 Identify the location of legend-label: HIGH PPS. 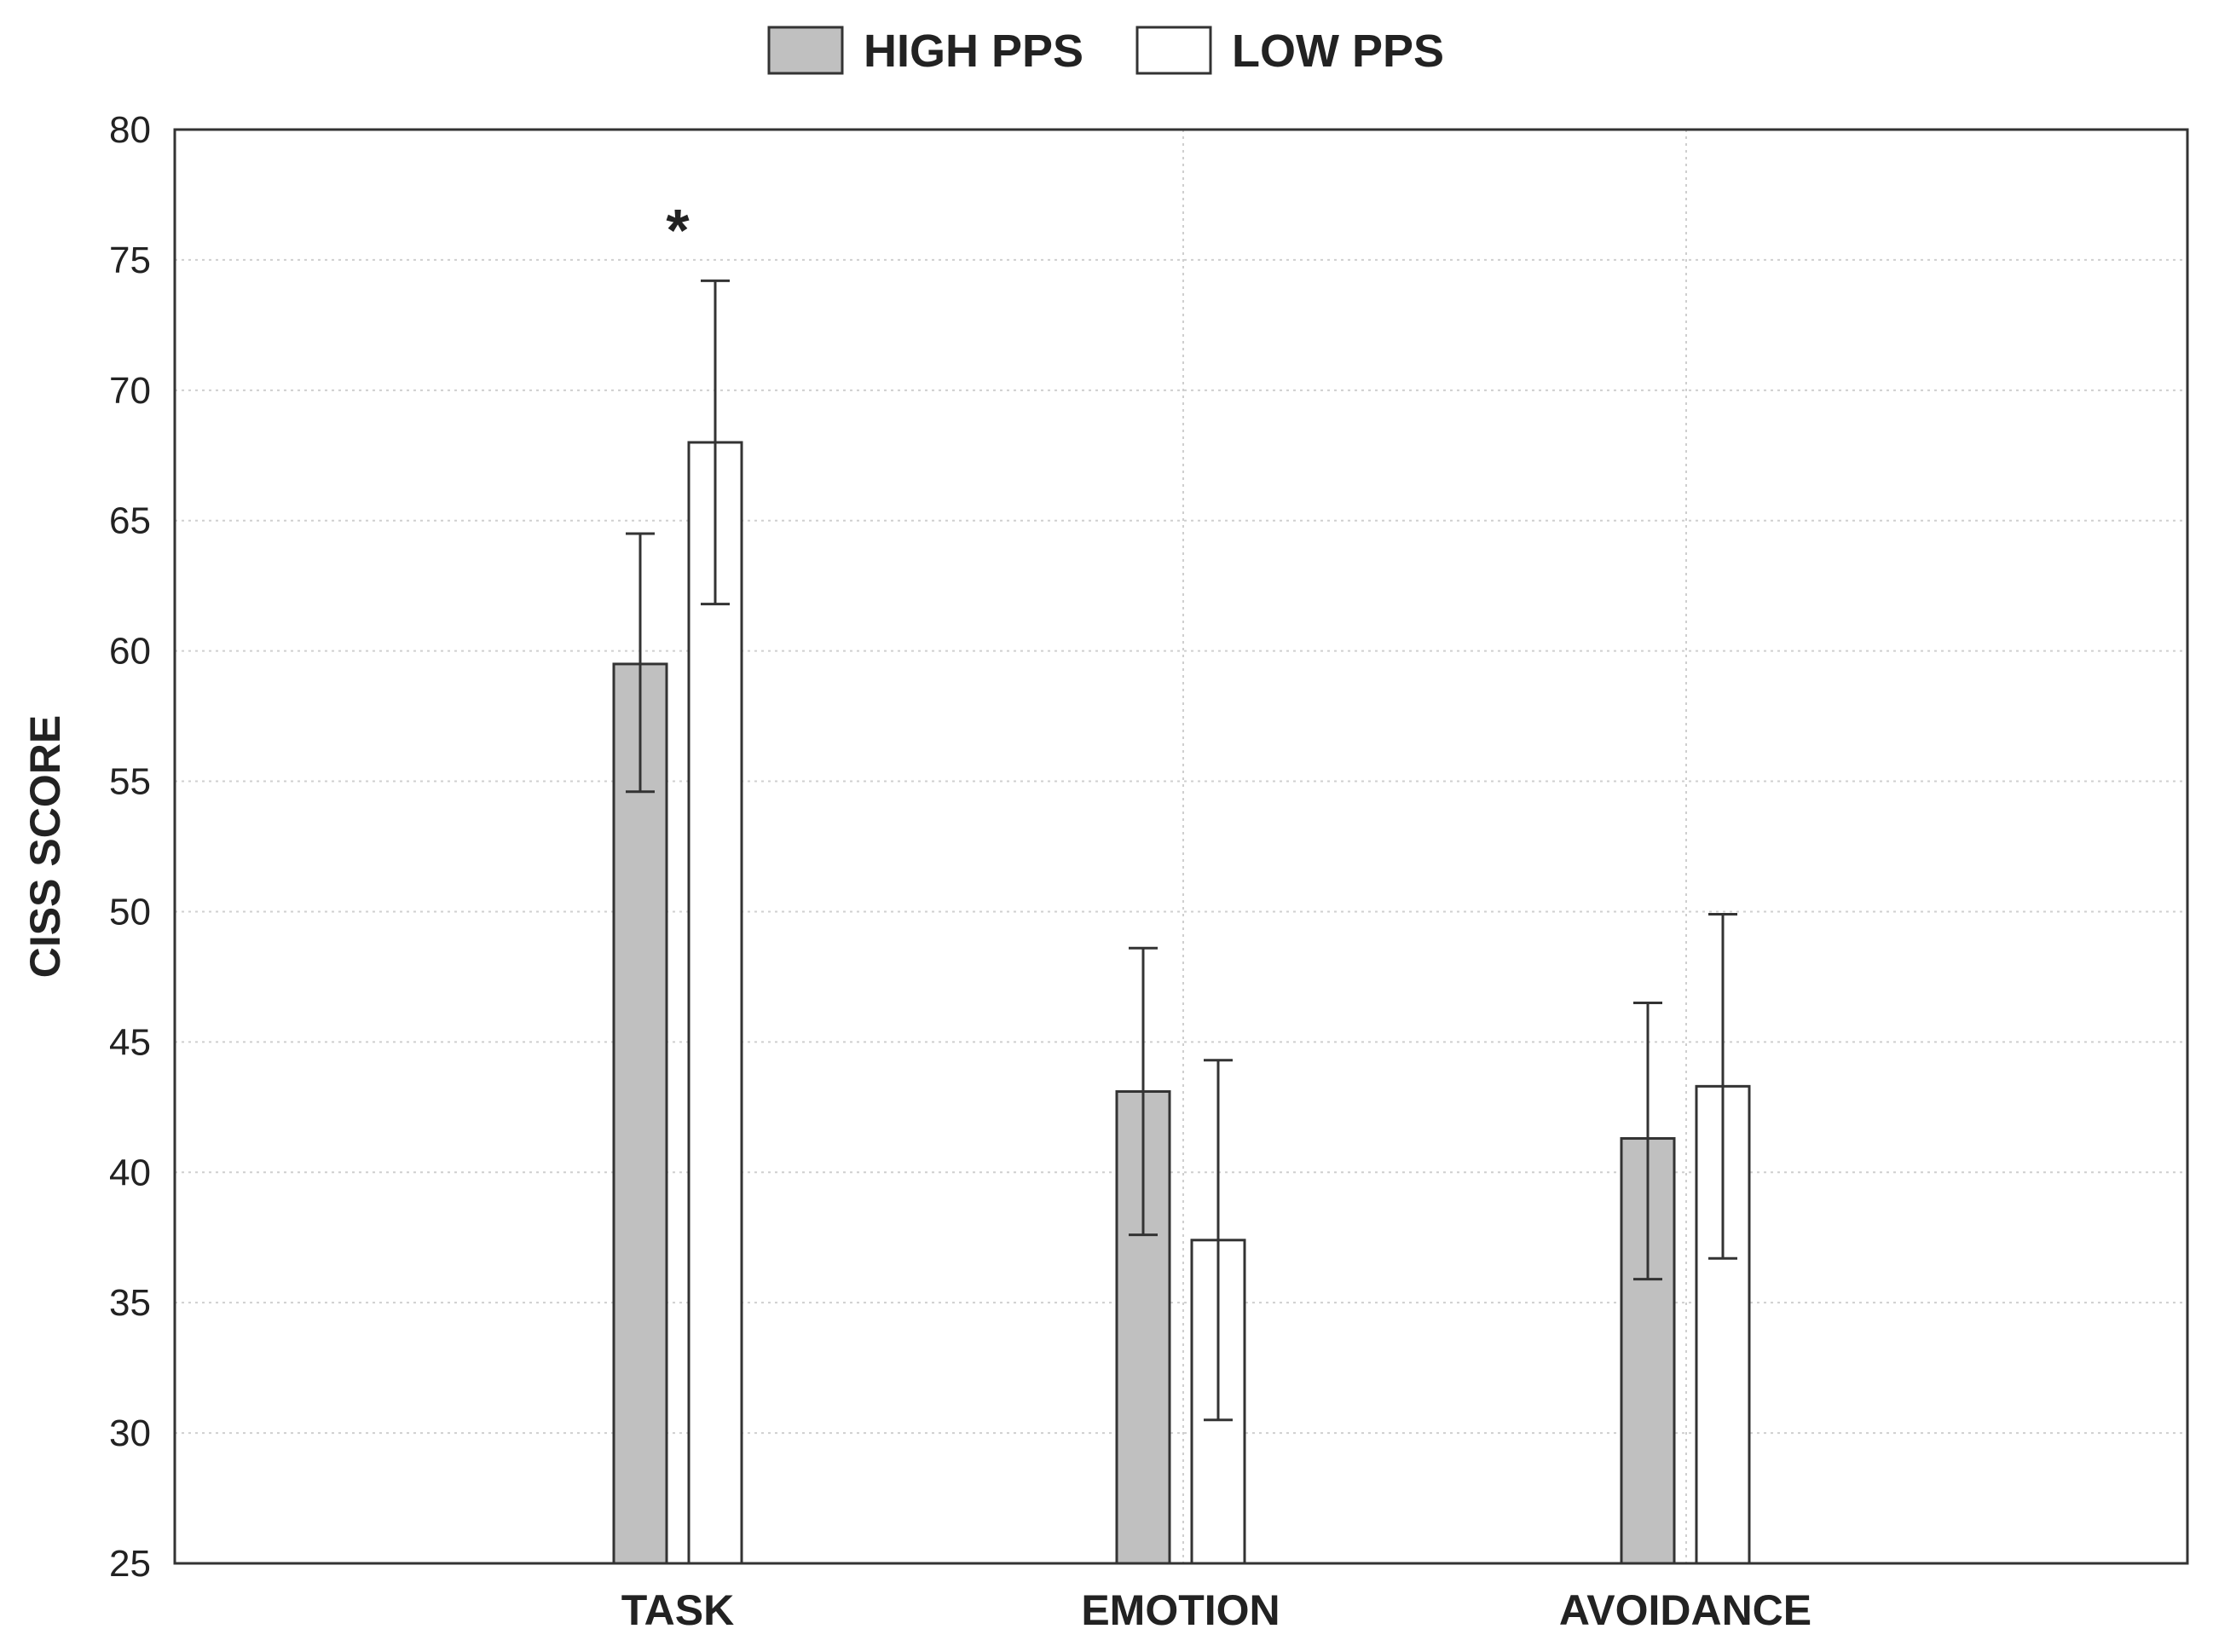
(973, 51).